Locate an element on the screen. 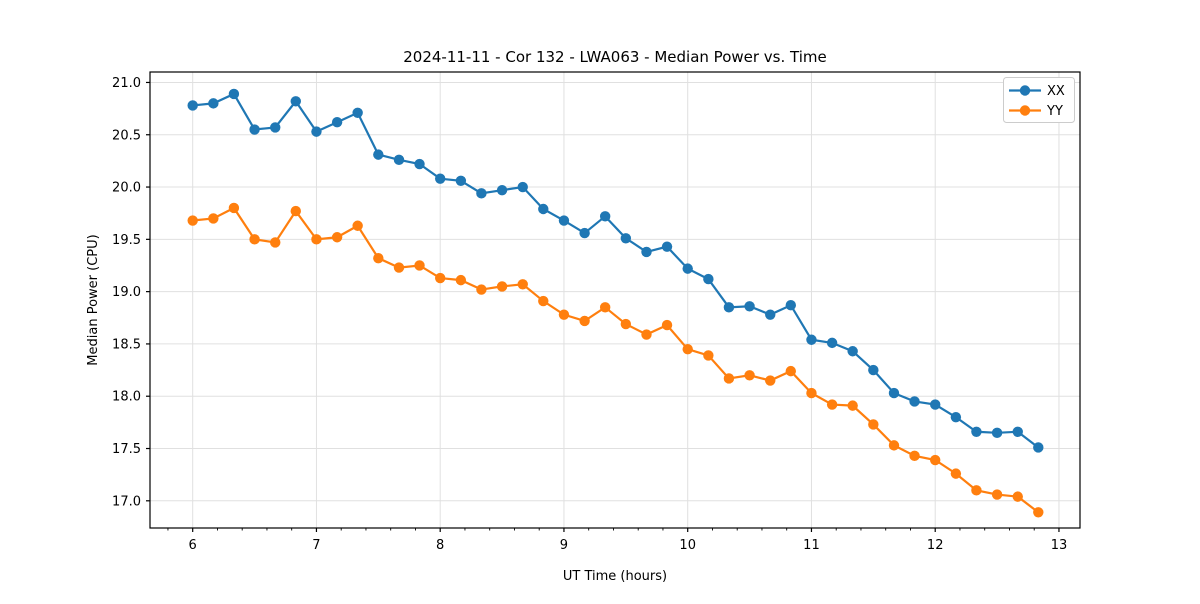 The width and height of the screenshot is (1200, 604). x-tick-label: 7 is located at coordinates (316, 545).